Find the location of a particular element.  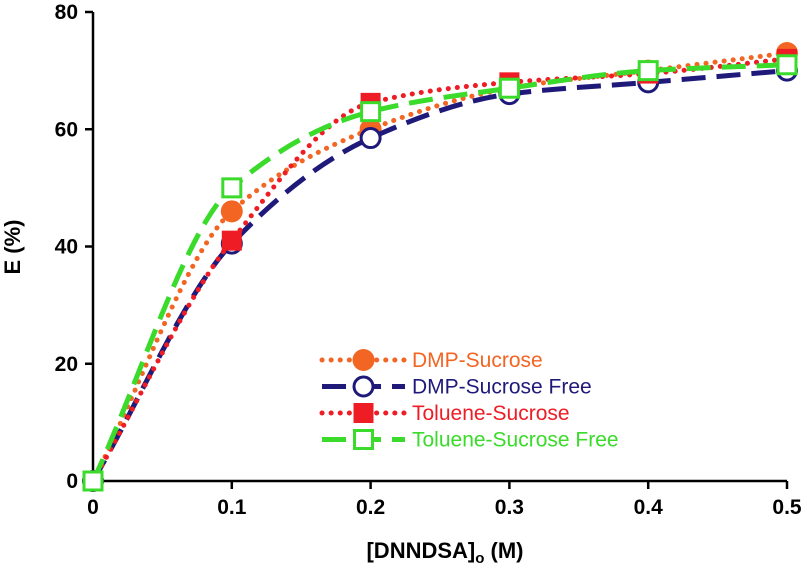

y-axis-title: E (%) is located at coordinates (12, 247).